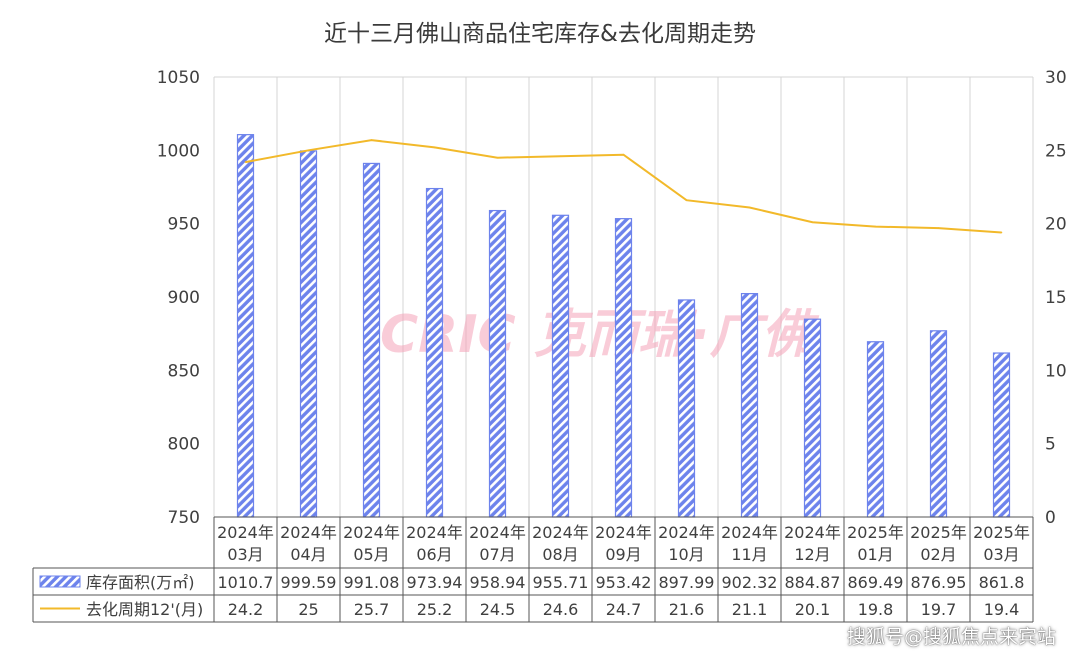 Image resolution: width=1080 pixels, height=663 pixels. I want to click on table-value-line: 24.2, so click(246, 609).